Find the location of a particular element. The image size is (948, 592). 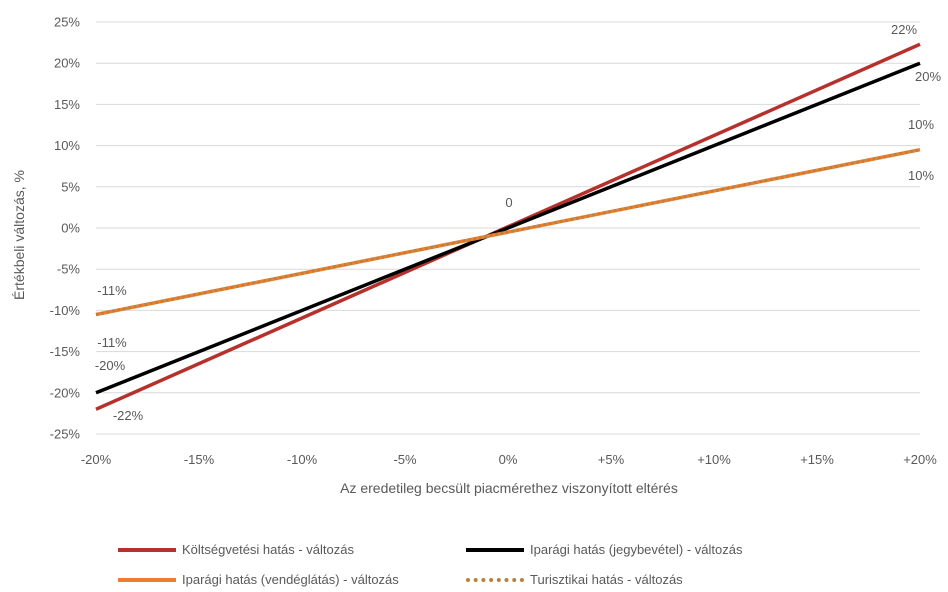

legend-label: Turisztikai hatás - változás is located at coordinates (606, 579).